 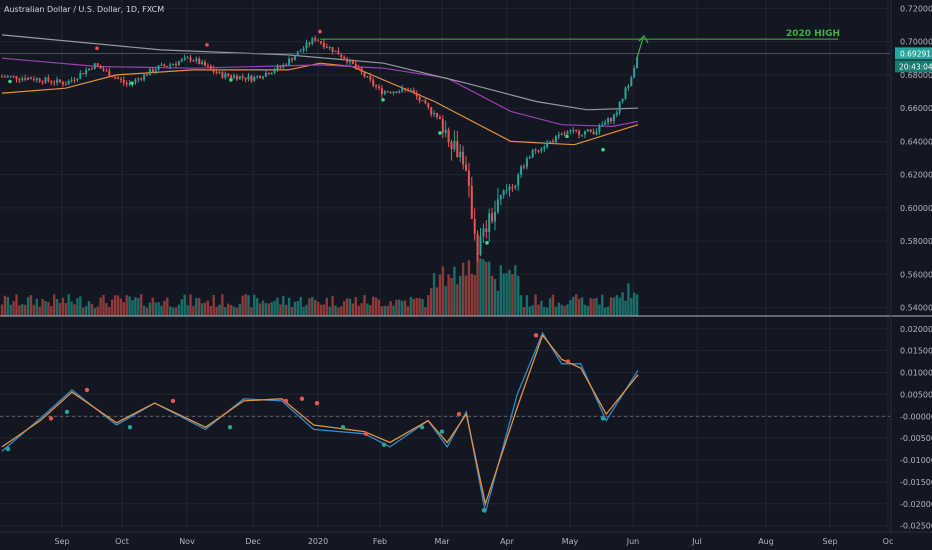 I want to click on osc-tick: -0.02500, so click(x=916, y=526).